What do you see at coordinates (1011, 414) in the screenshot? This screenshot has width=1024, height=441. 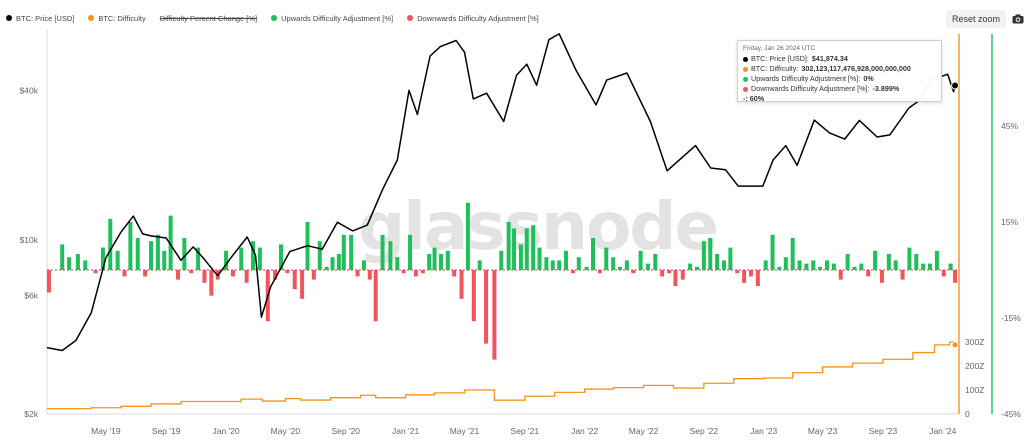 I see `adjustment-tick-label: -45%` at bounding box center [1011, 414].